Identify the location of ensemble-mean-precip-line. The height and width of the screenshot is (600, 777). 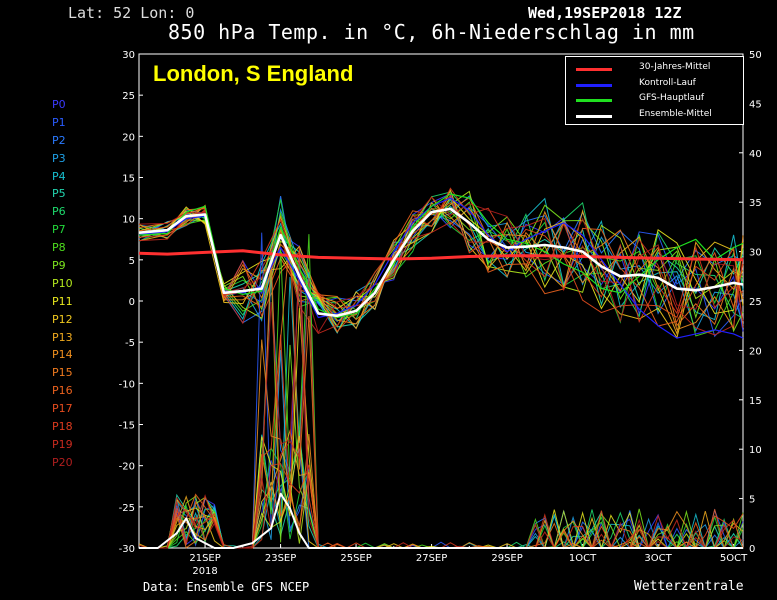
(441, 520).